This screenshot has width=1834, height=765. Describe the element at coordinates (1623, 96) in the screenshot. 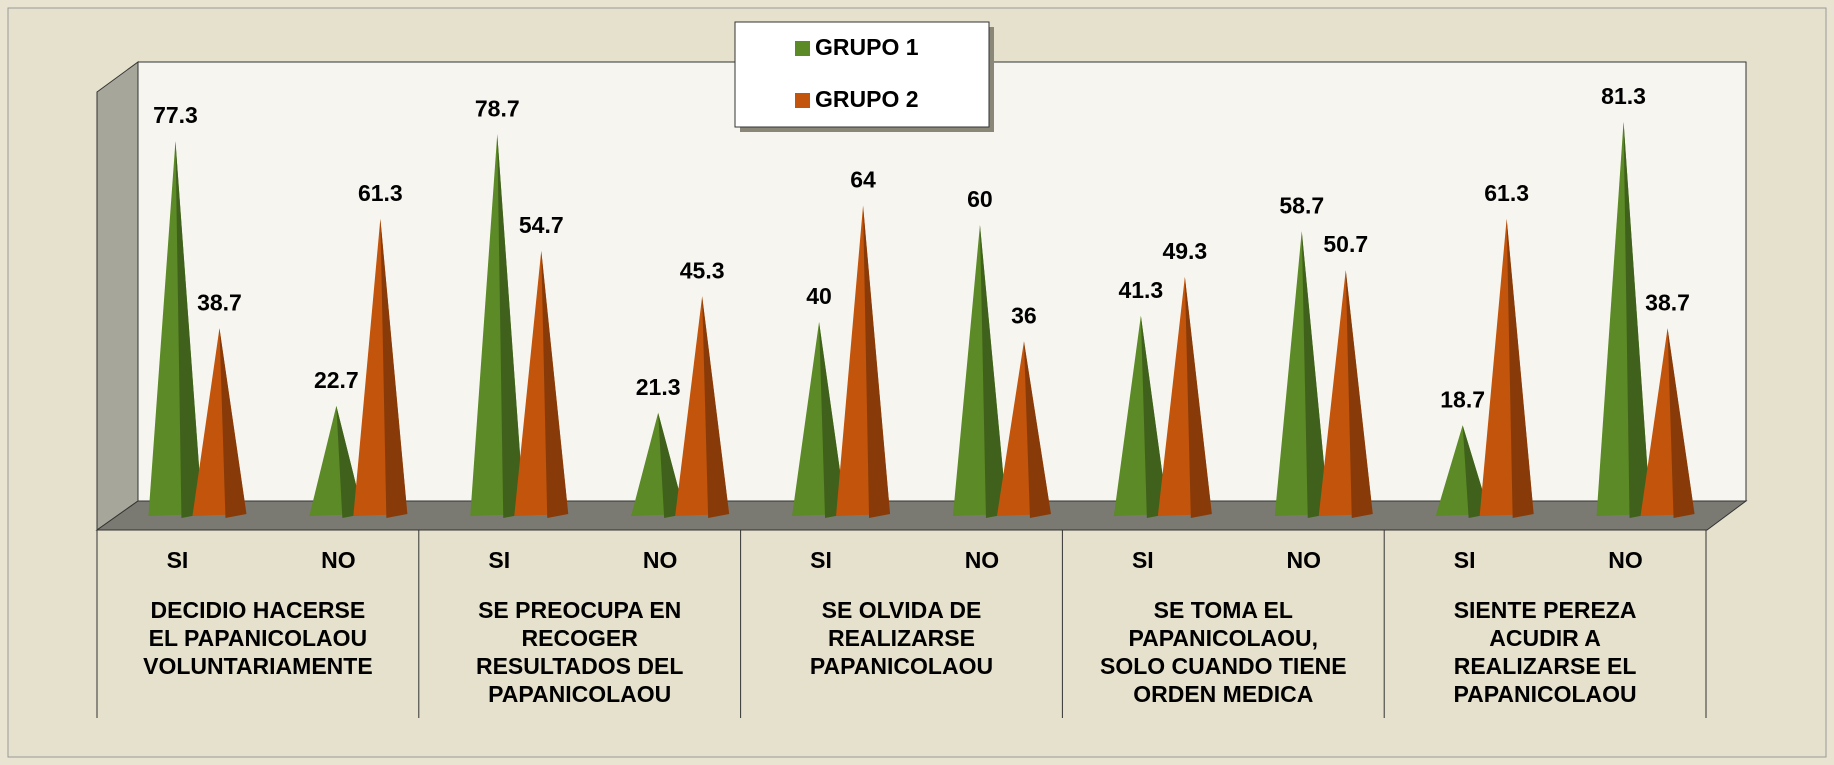

I see `value-label: 81.3` at that location.